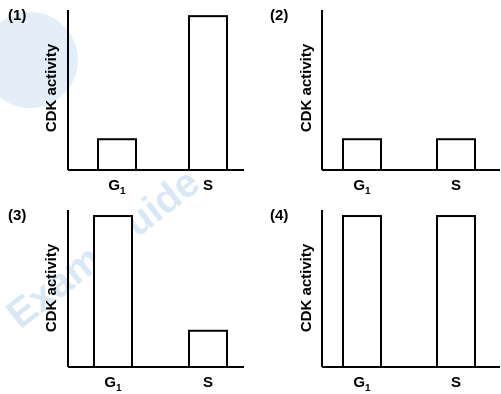 This screenshot has width=501, height=394. What do you see at coordinates (279, 15) in the screenshot?
I see `panel-label: (2)` at bounding box center [279, 15].